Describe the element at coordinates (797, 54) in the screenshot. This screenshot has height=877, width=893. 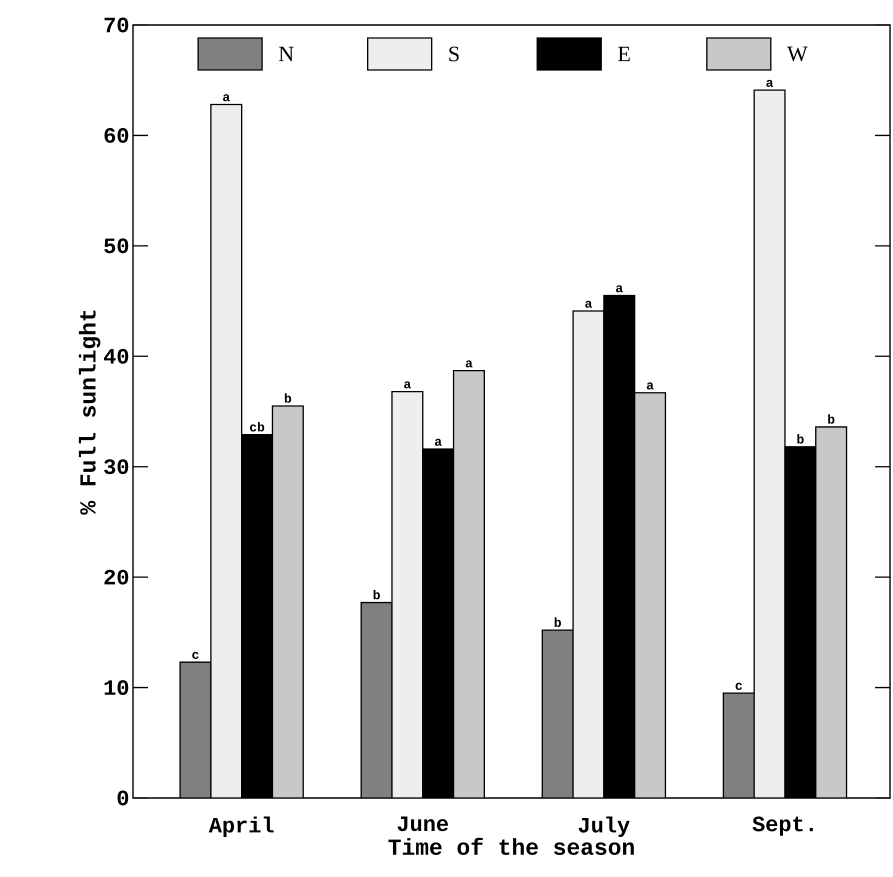
I see `legend-label: W` at that location.